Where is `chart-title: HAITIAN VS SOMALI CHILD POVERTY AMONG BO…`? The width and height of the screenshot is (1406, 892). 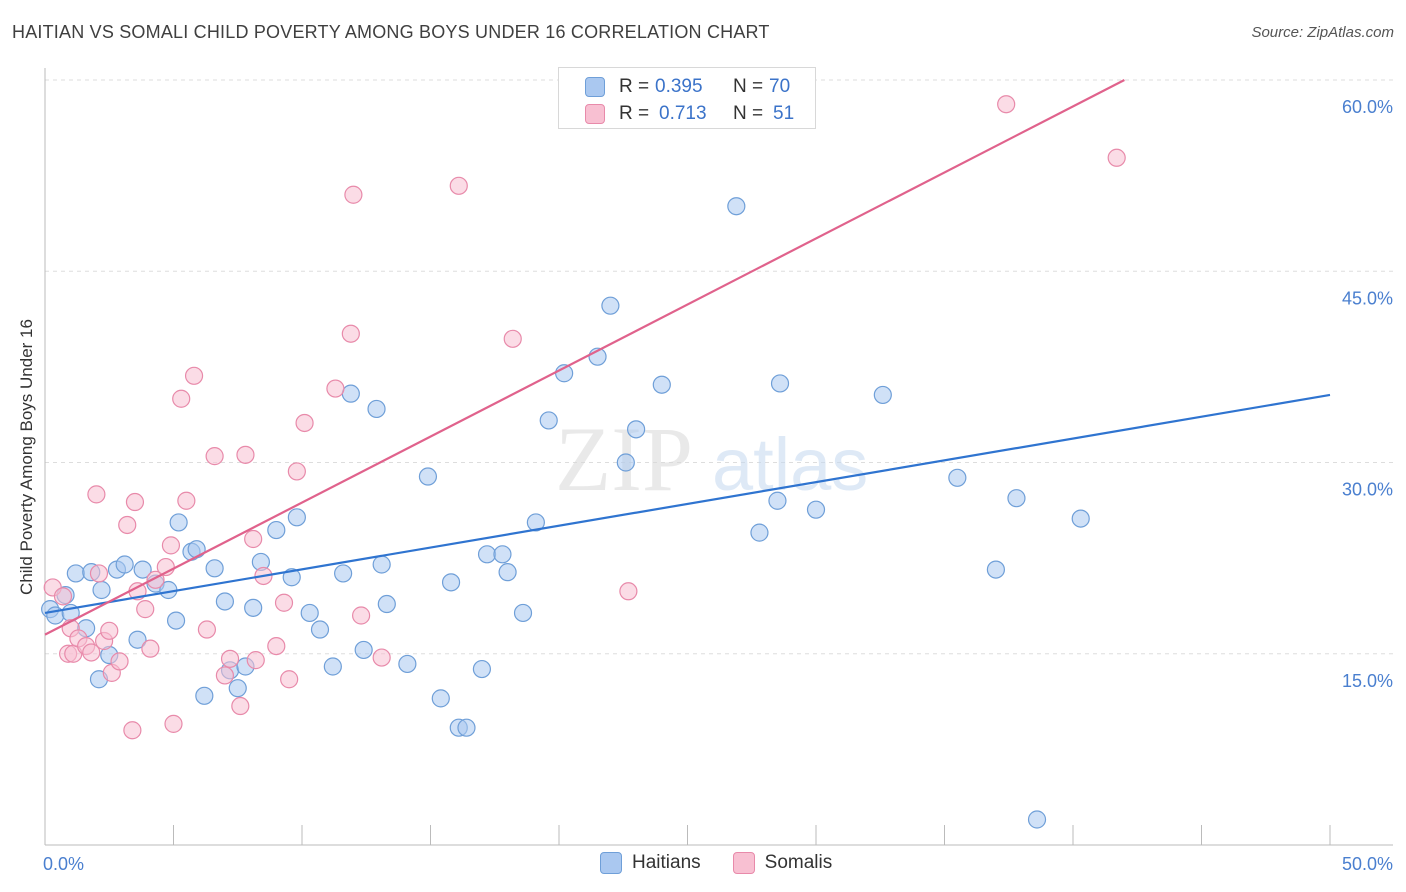 chart-title: HAITIAN VS SOMALI CHILD POVERTY AMONG BO… is located at coordinates (391, 32).